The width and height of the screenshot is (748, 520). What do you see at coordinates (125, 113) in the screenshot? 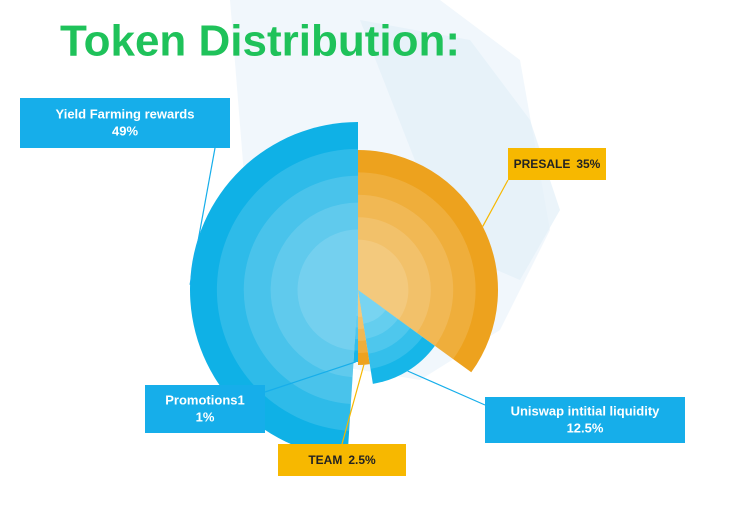
I see `category-label: Yield Farming rewards` at bounding box center [125, 113].